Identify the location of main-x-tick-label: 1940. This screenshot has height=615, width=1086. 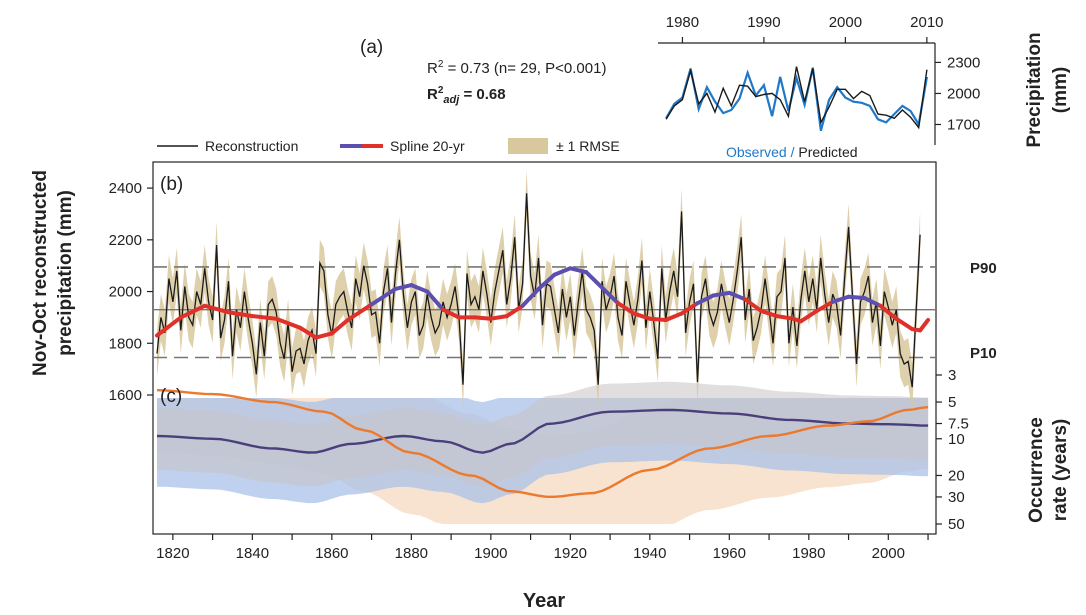
(649, 553).